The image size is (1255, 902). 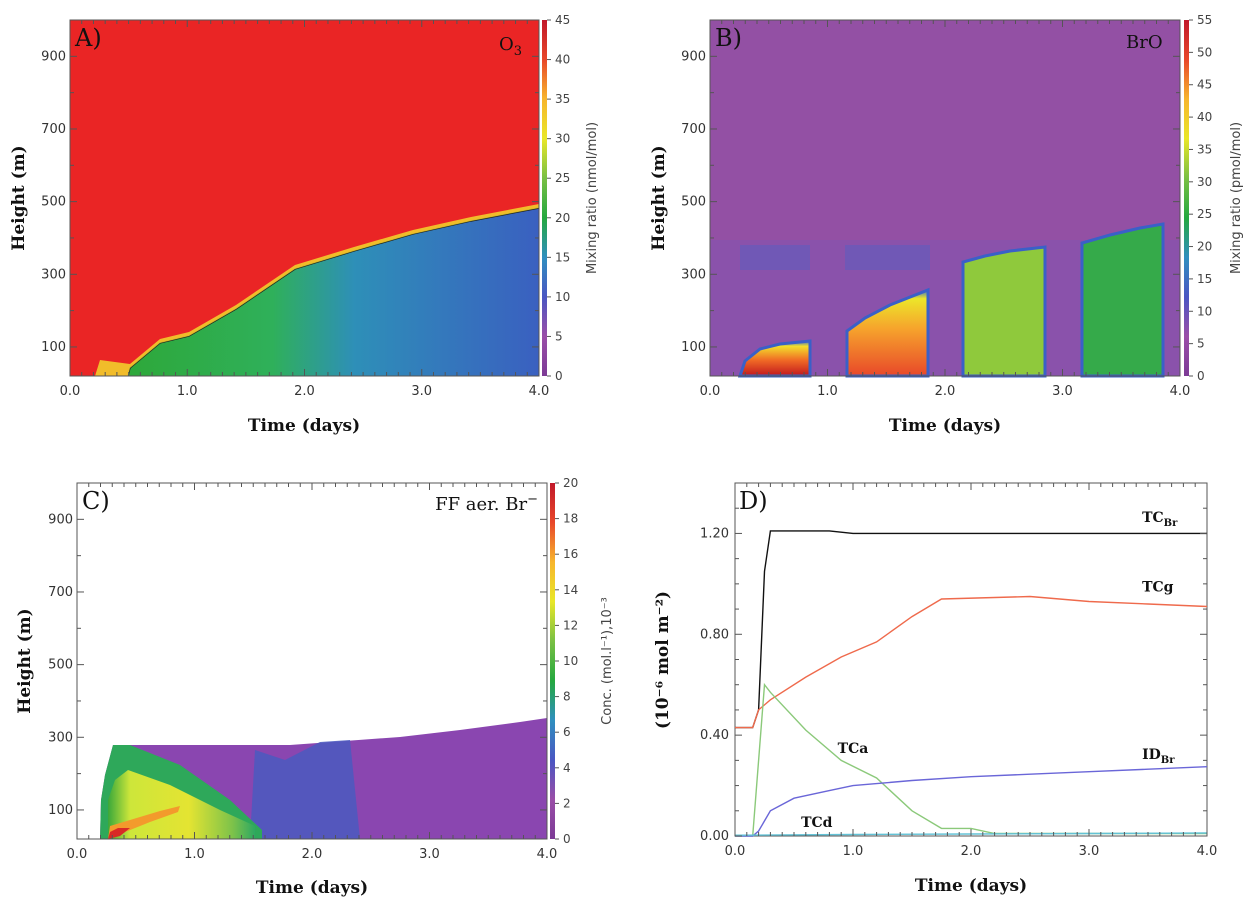 What do you see at coordinates (567, 803) in the screenshot?
I see `colorbar-tick-label: 2` at bounding box center [567, 803].